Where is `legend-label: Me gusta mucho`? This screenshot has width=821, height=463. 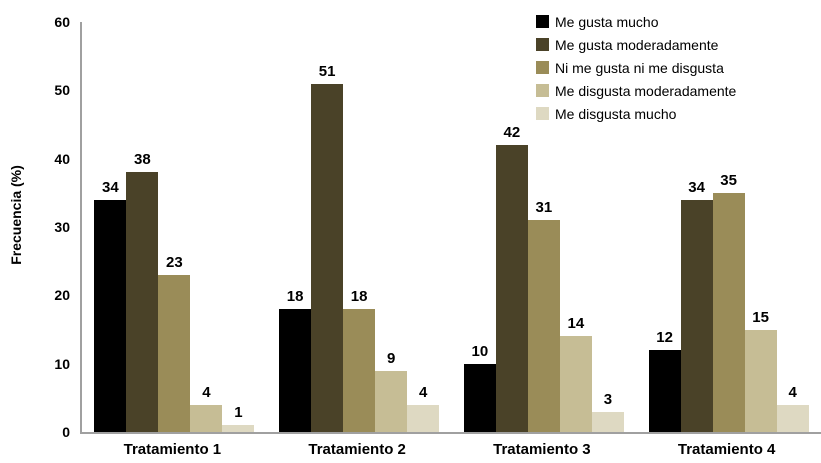
legend-label: Me gusta mucho is located at coordinates (607, 21).